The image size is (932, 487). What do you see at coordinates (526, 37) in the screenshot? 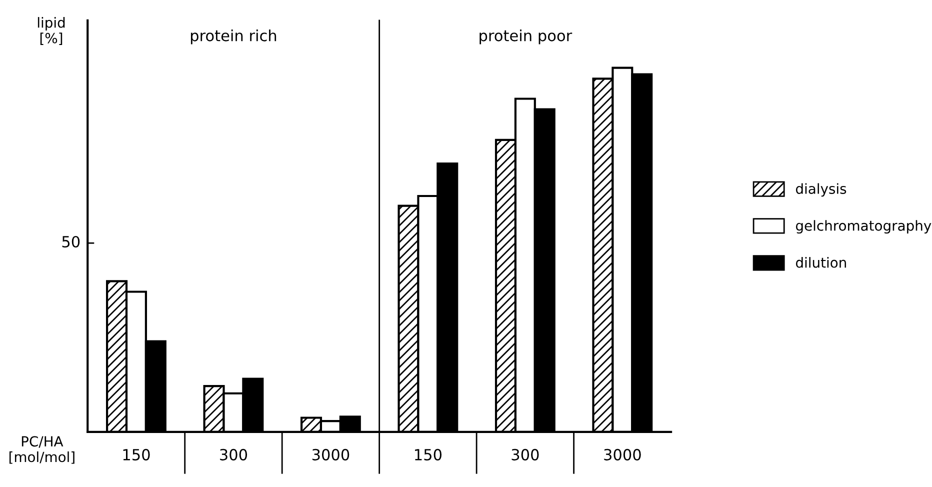
I see `text: protein poor` at bounding box center [526, 37].